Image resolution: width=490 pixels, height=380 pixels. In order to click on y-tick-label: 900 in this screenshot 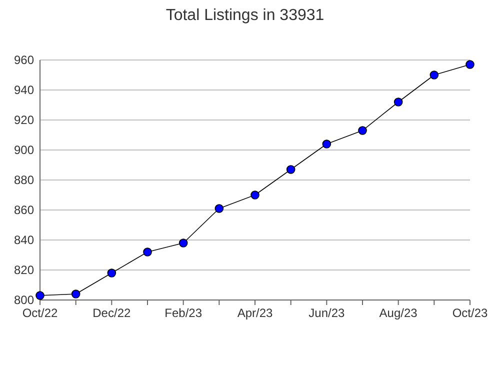, I will do `click(24, 150)`.